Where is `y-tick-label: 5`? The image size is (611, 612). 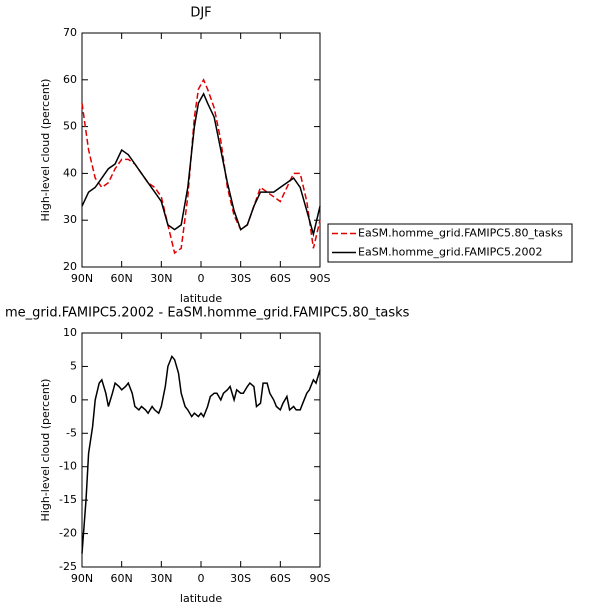
y-tick-label: 5 is located at coordinates (73, 365).